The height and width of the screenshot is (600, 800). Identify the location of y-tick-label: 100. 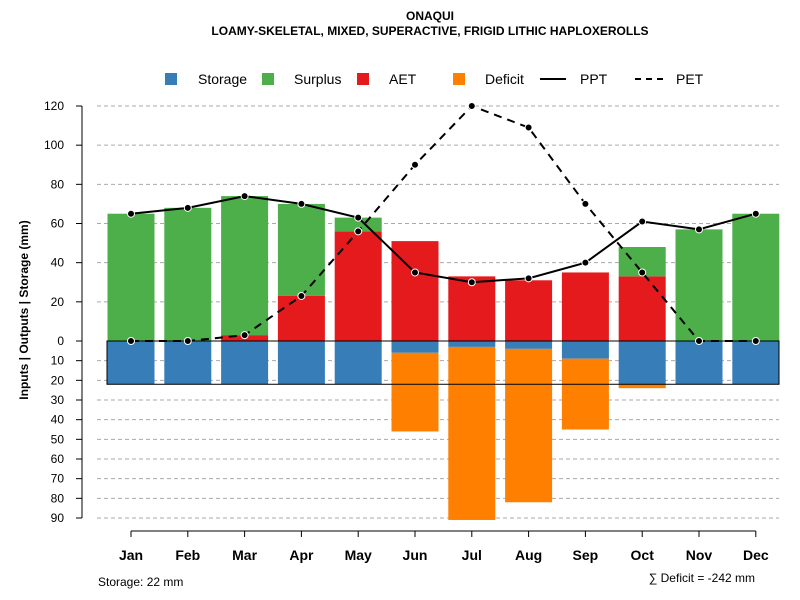
(54, 145).